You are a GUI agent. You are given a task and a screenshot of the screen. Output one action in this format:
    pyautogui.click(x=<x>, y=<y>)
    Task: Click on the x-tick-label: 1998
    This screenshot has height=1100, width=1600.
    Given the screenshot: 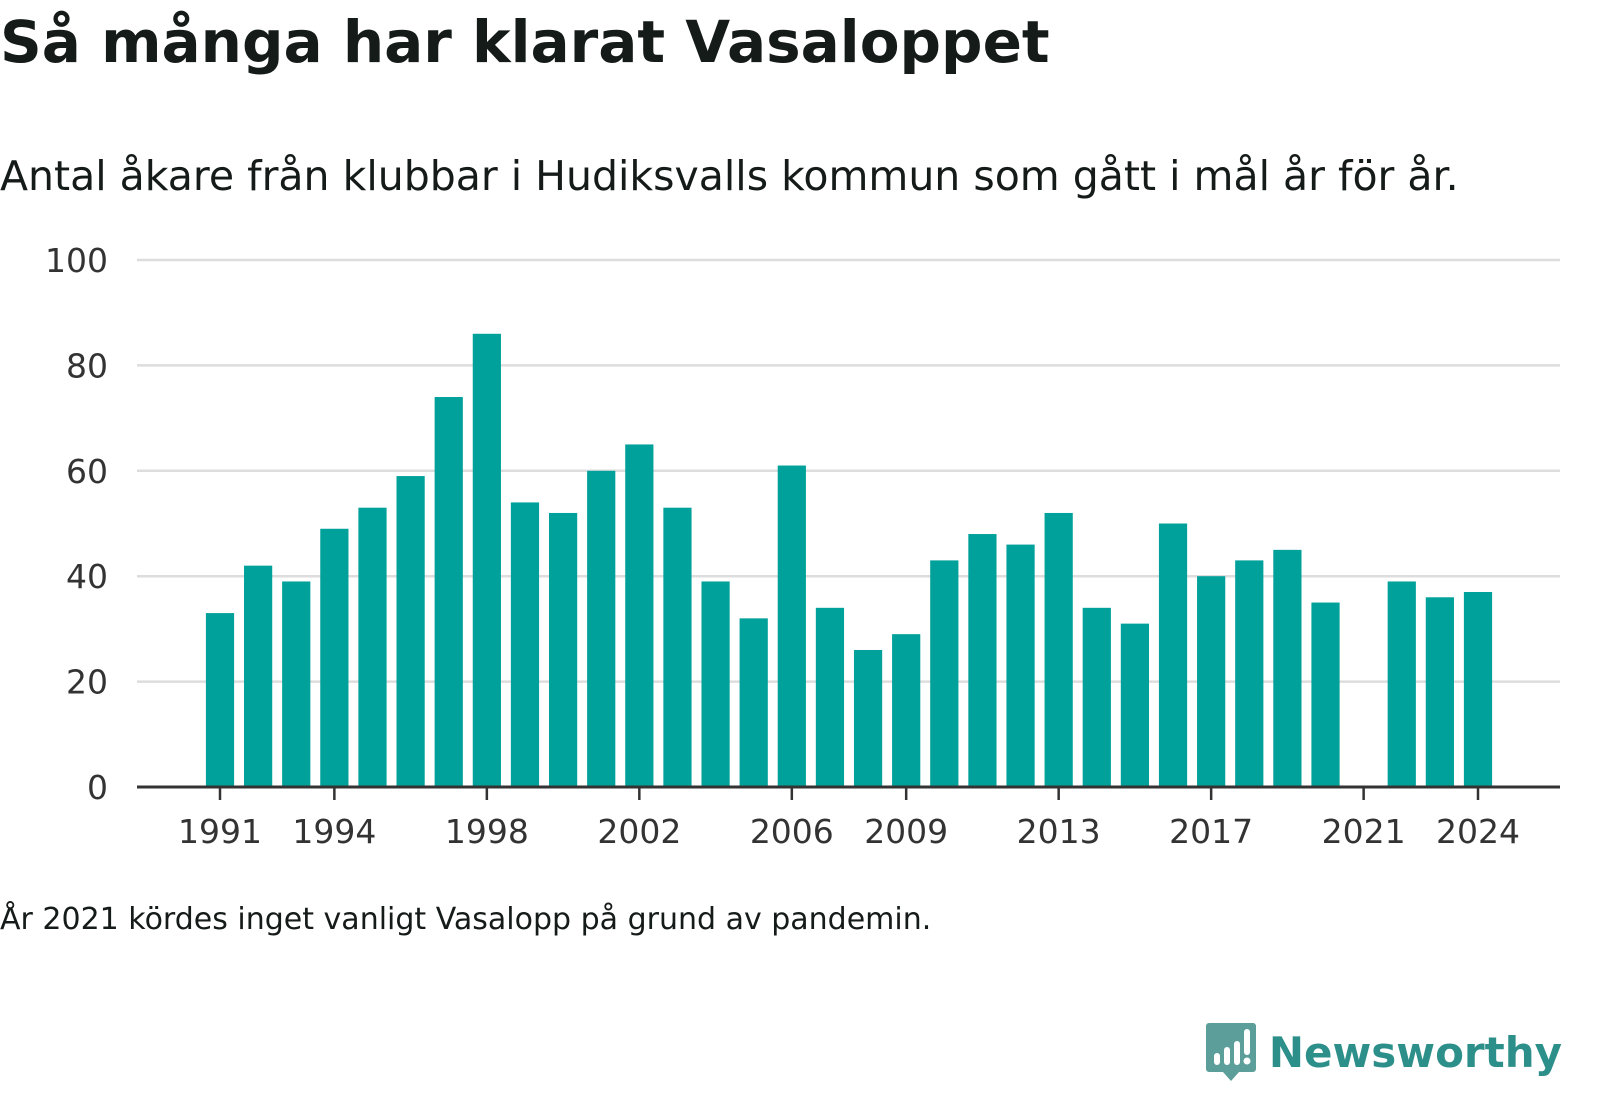 What is the action you would take?
    pyautogui.click(x=487, y=831)
    